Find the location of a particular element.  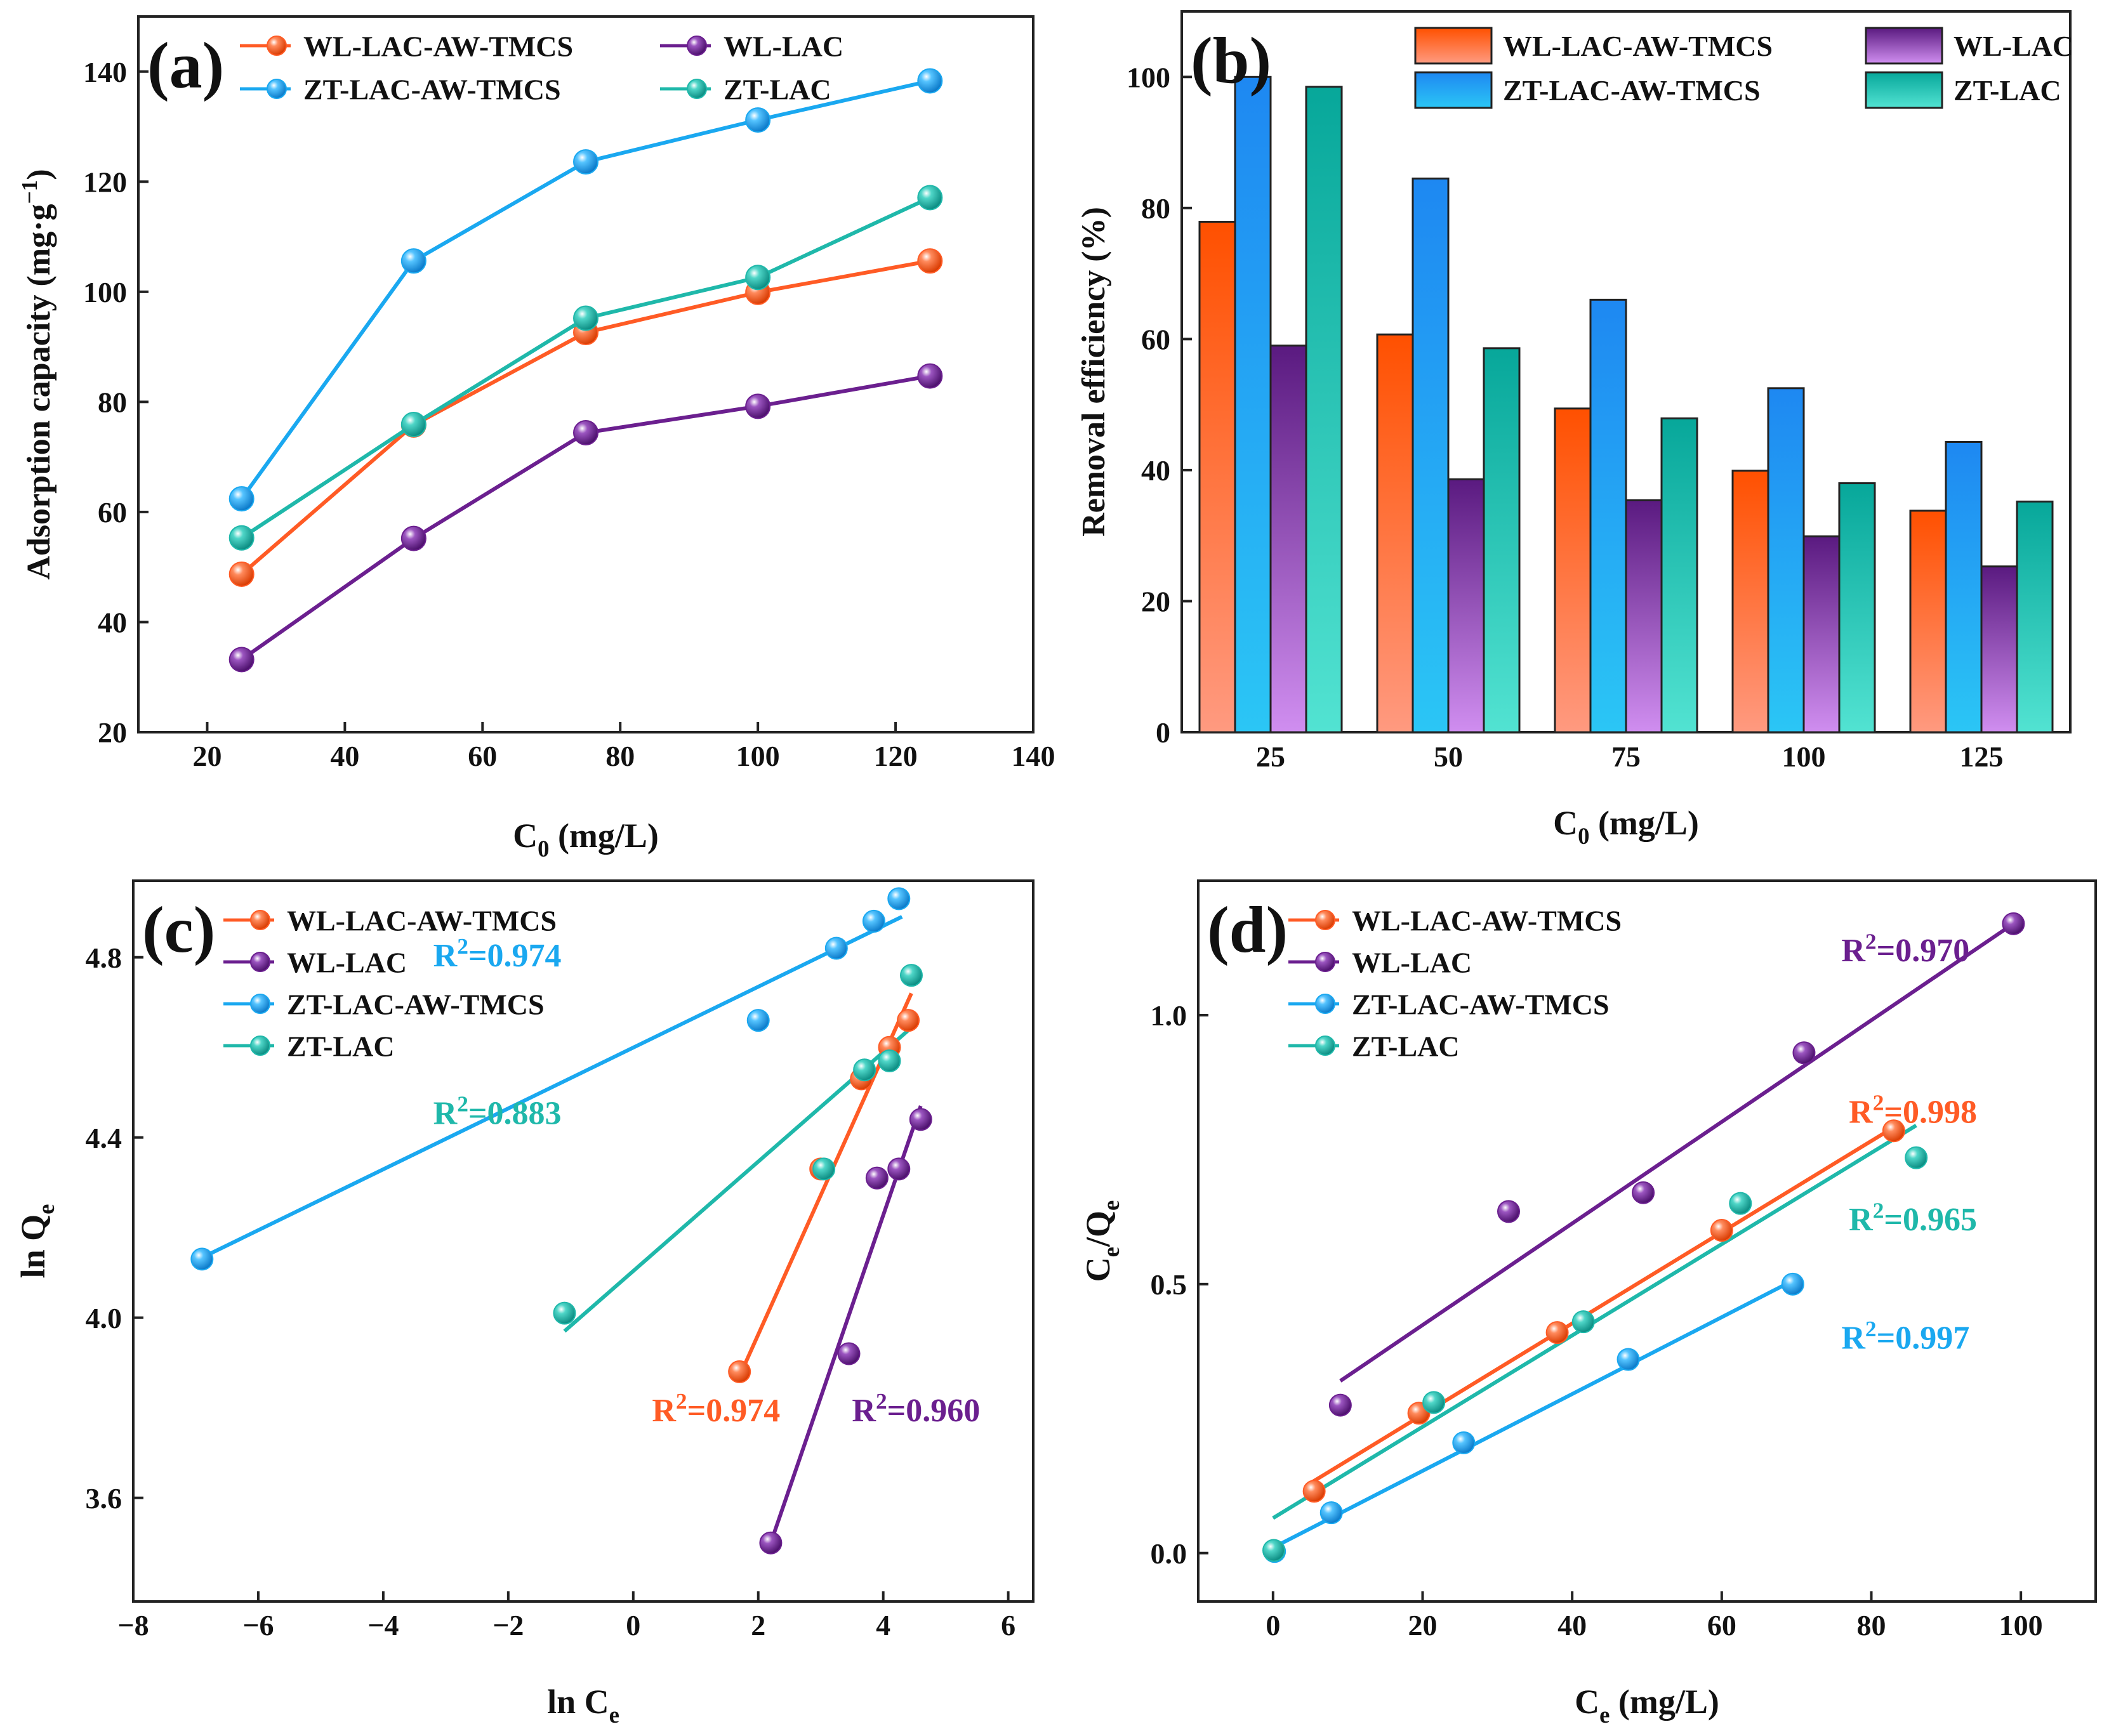

x-axis-label: Ce (mg/L) is located at coordinates (1647, 1706).